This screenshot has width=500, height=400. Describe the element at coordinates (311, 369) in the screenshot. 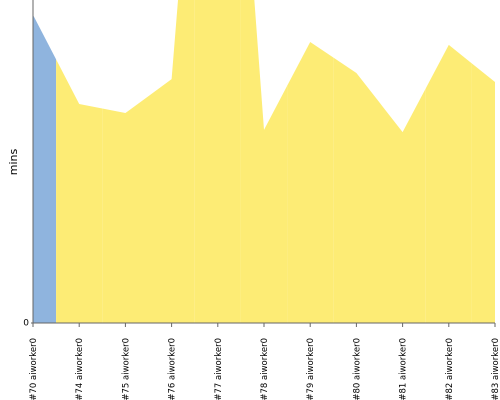

I see `x-tick-label: #79 aiworker0` at that location.